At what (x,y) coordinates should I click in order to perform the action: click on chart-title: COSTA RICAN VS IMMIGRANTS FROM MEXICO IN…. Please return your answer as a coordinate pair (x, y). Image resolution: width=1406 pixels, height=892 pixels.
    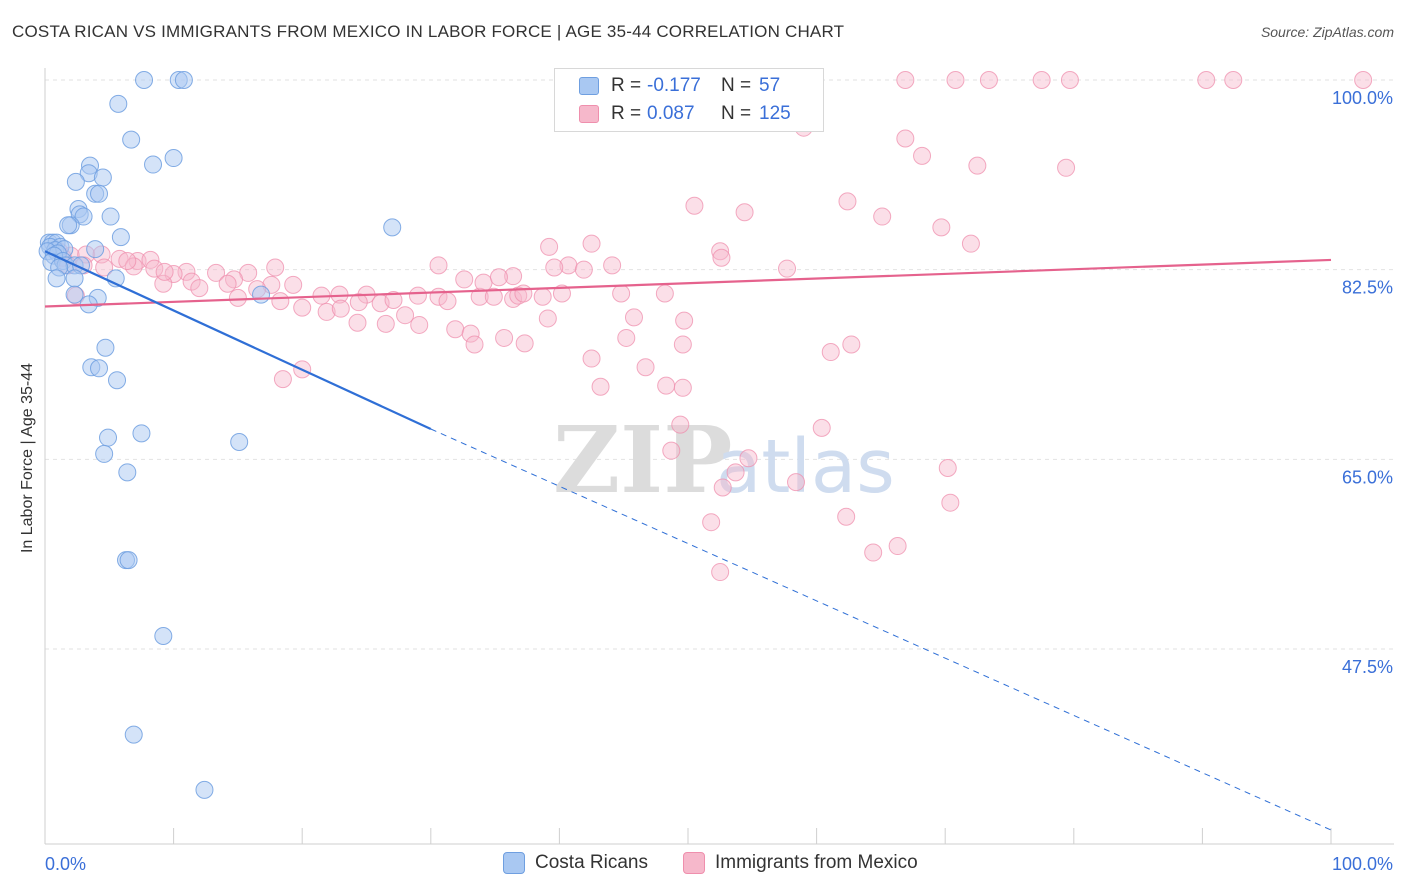
    Looking at the image, I should click on (428, 31).